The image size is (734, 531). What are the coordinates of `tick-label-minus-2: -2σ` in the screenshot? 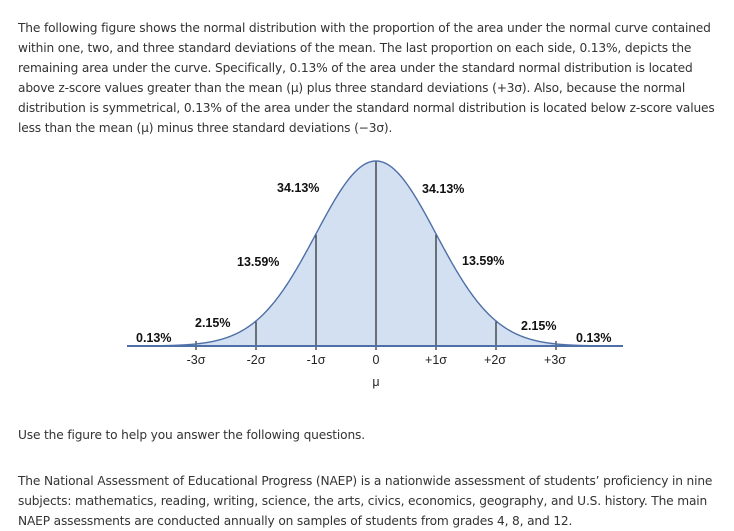 It's located at (256, 360).